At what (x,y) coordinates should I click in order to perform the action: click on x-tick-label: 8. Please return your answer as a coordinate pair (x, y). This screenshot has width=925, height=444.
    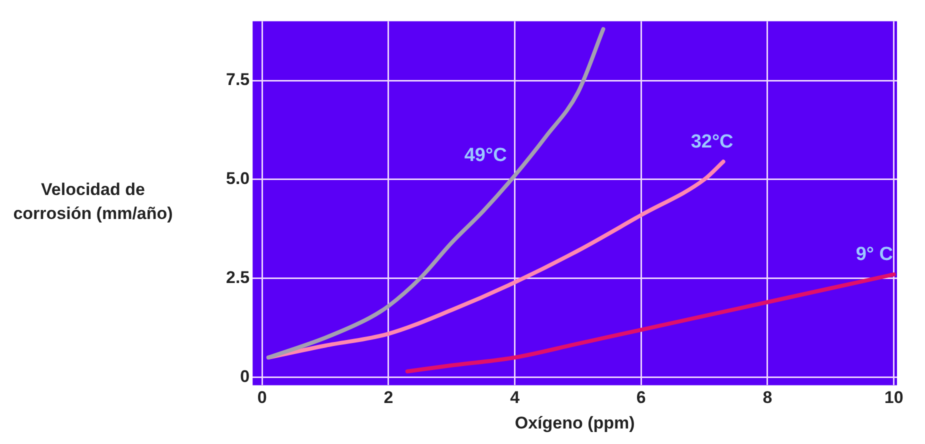
    Looking at the image, I should click on (767, 398).